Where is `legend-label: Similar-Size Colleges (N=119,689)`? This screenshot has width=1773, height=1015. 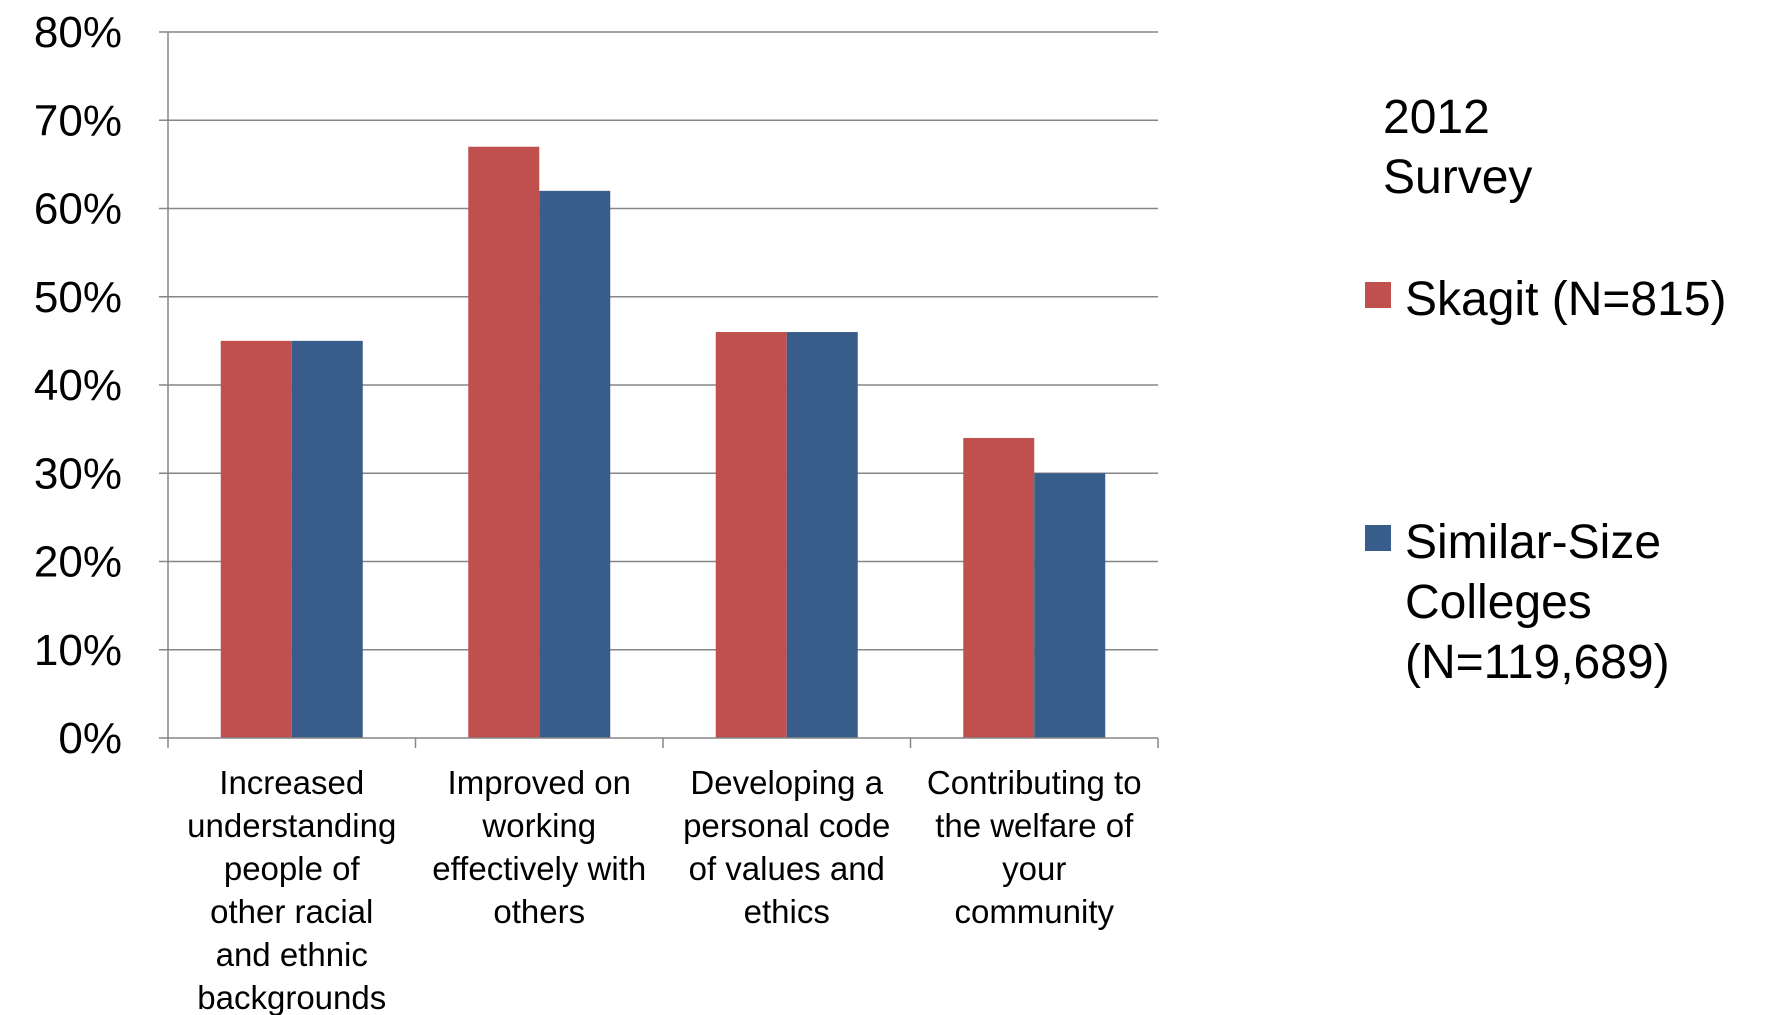 legend-label: Similar-Size Colleges (N=119,689) is located at coordinates (1537, 602).